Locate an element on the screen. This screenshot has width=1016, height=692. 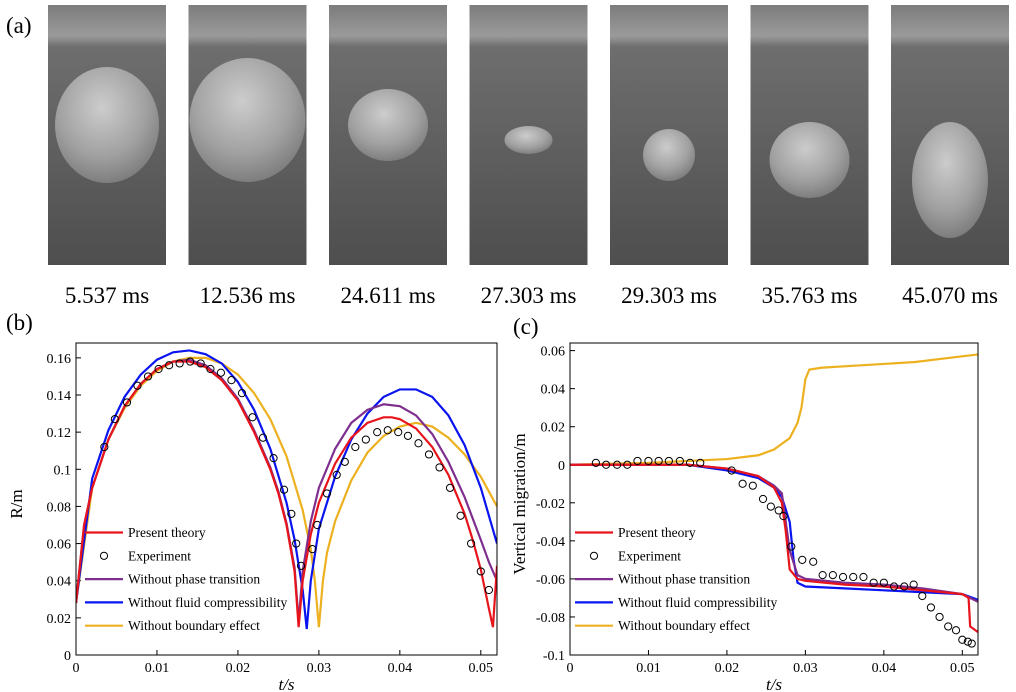
y-tick-label: 0 is located at coordinates (67, 656).